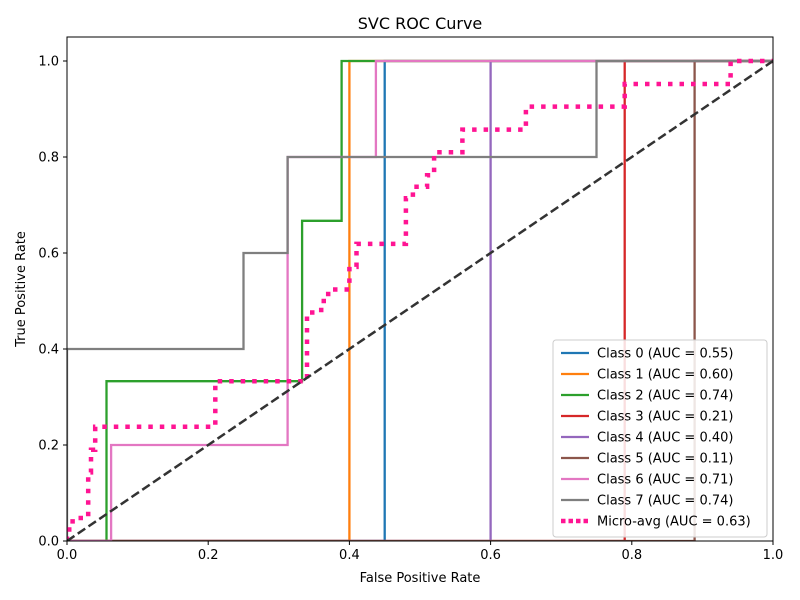  Describe the element at coordinates (48, 62) in the screenshot. I see `y-tick-label: 1.0` at that location.